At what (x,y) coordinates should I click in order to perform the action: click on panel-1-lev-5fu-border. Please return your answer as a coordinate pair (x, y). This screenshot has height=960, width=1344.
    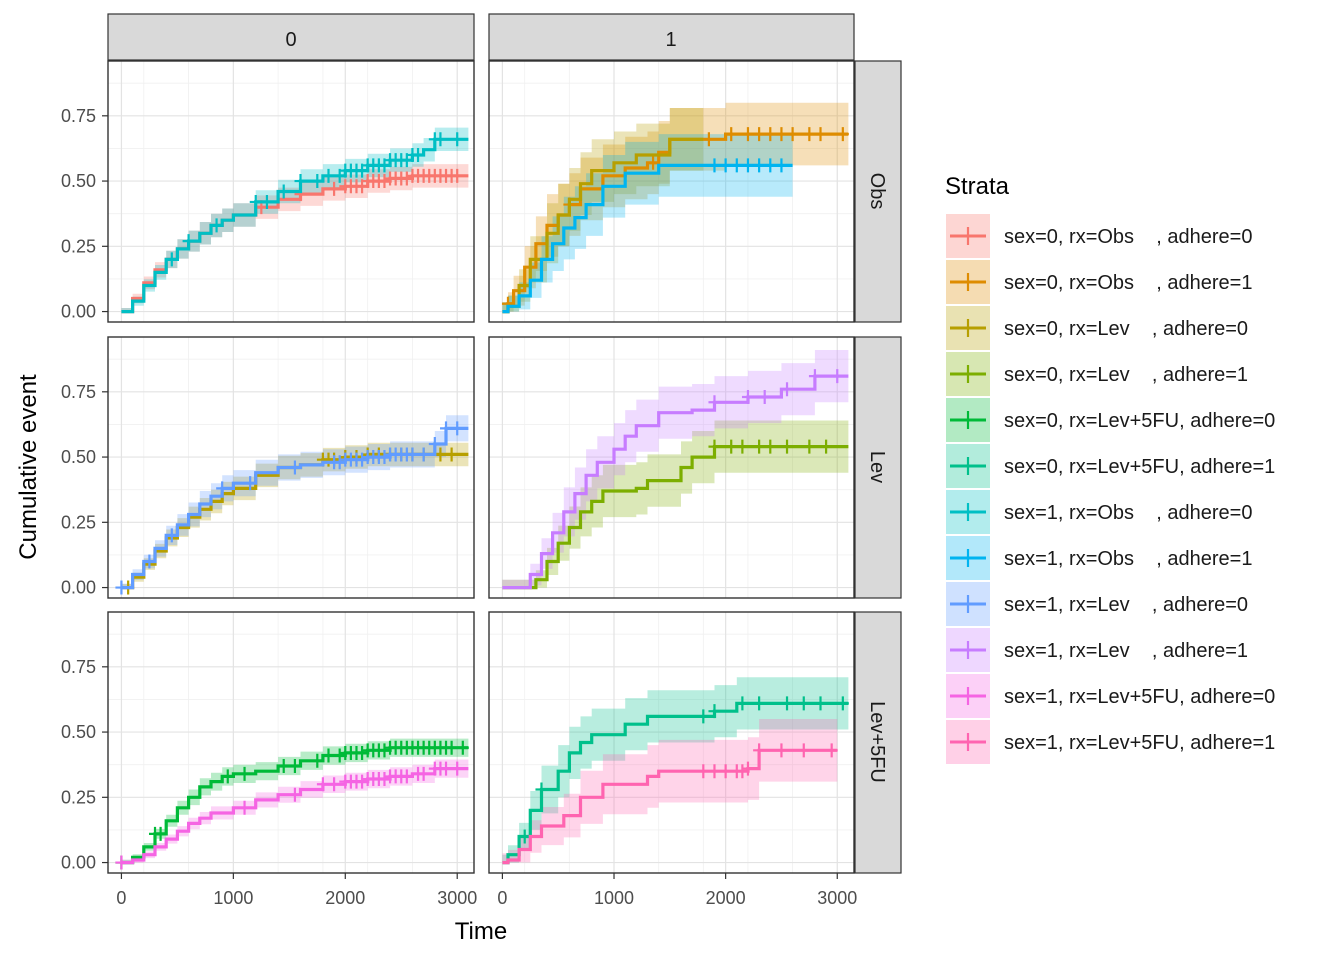
    Looking at the image, I should click on (671, 742).